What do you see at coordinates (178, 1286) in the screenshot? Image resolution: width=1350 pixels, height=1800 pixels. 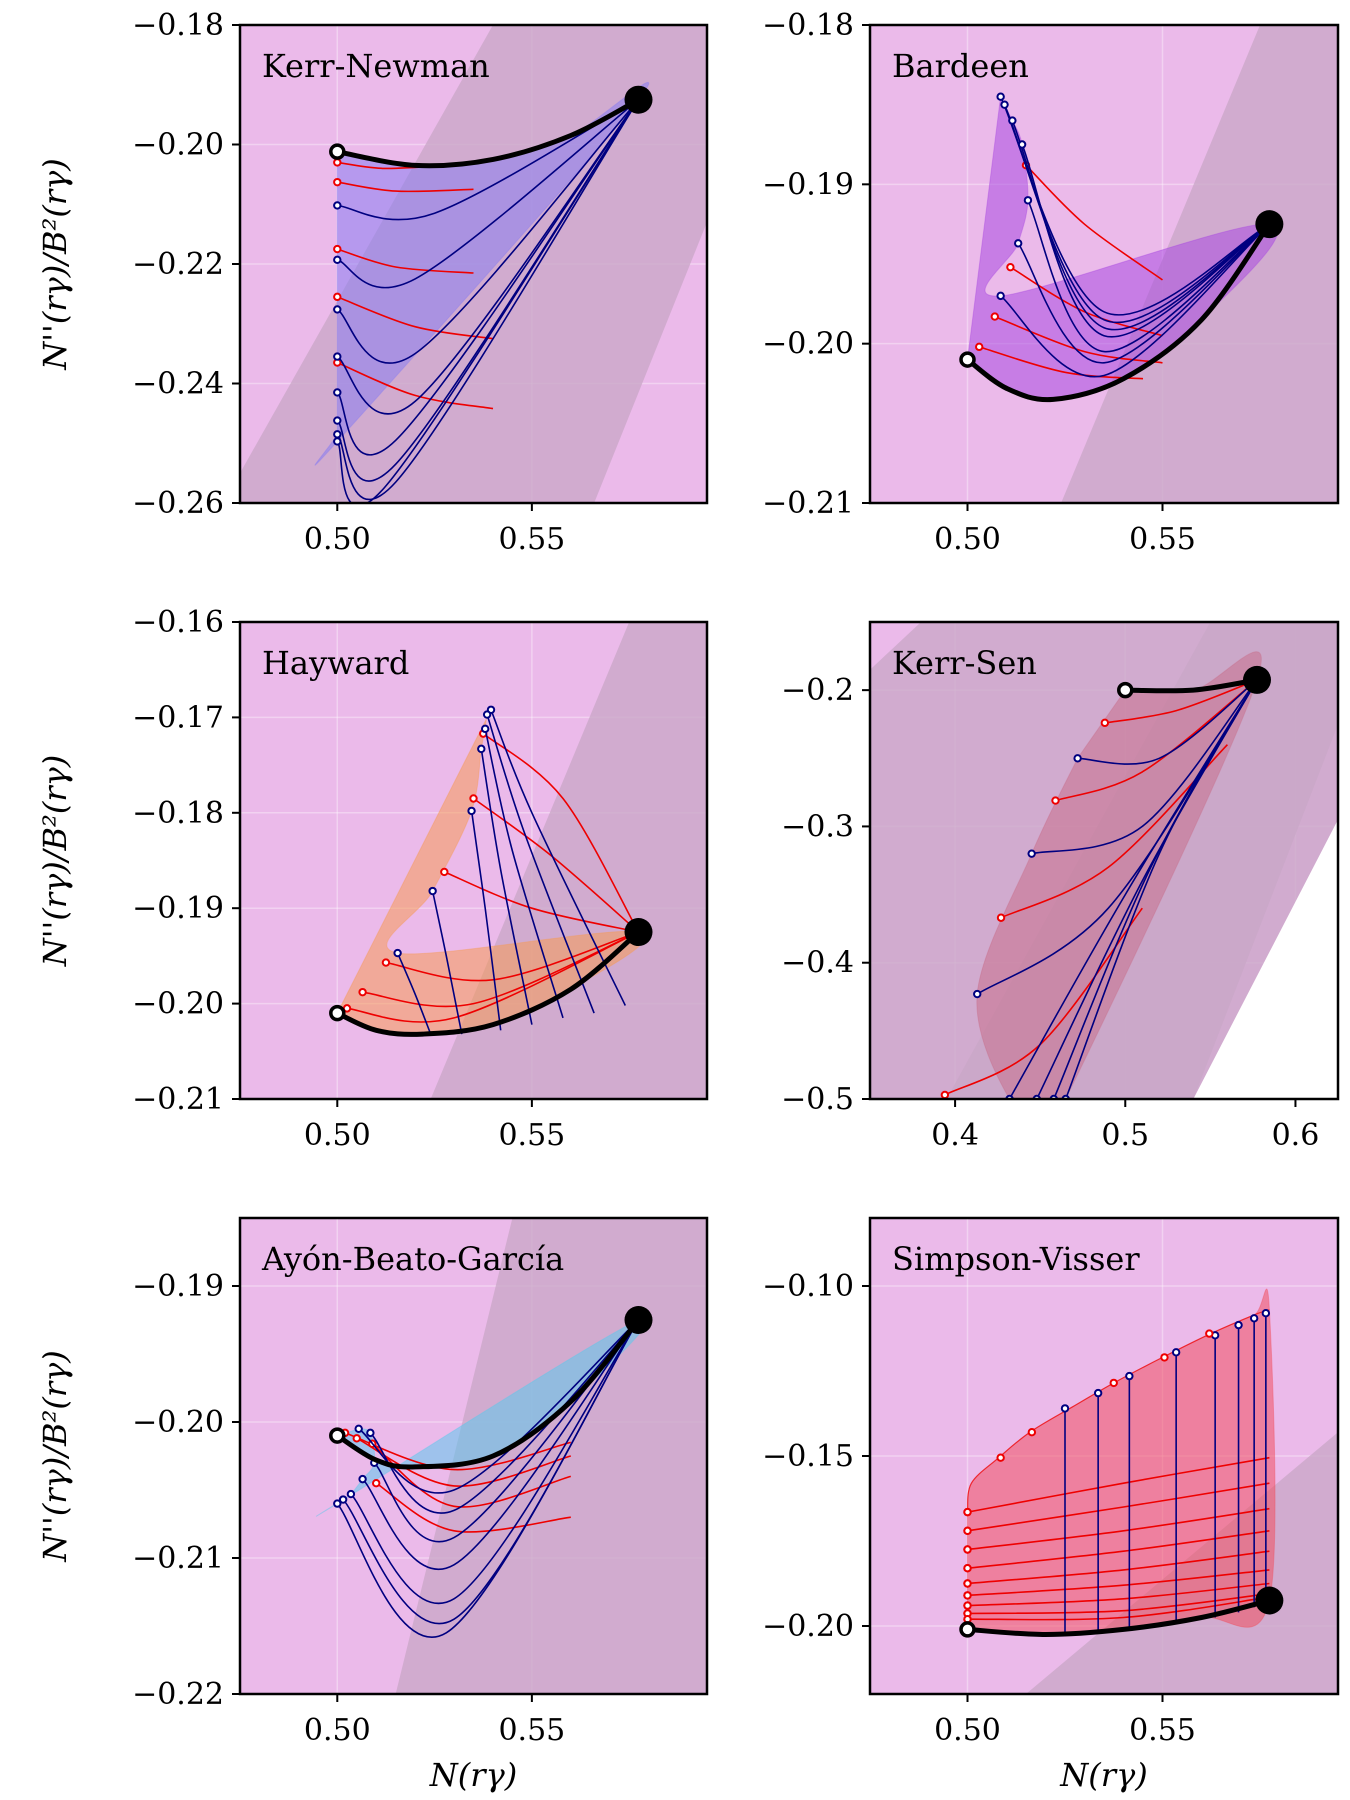 I see `y-tick-label: −0.19` at bounding box center [178, 1286].